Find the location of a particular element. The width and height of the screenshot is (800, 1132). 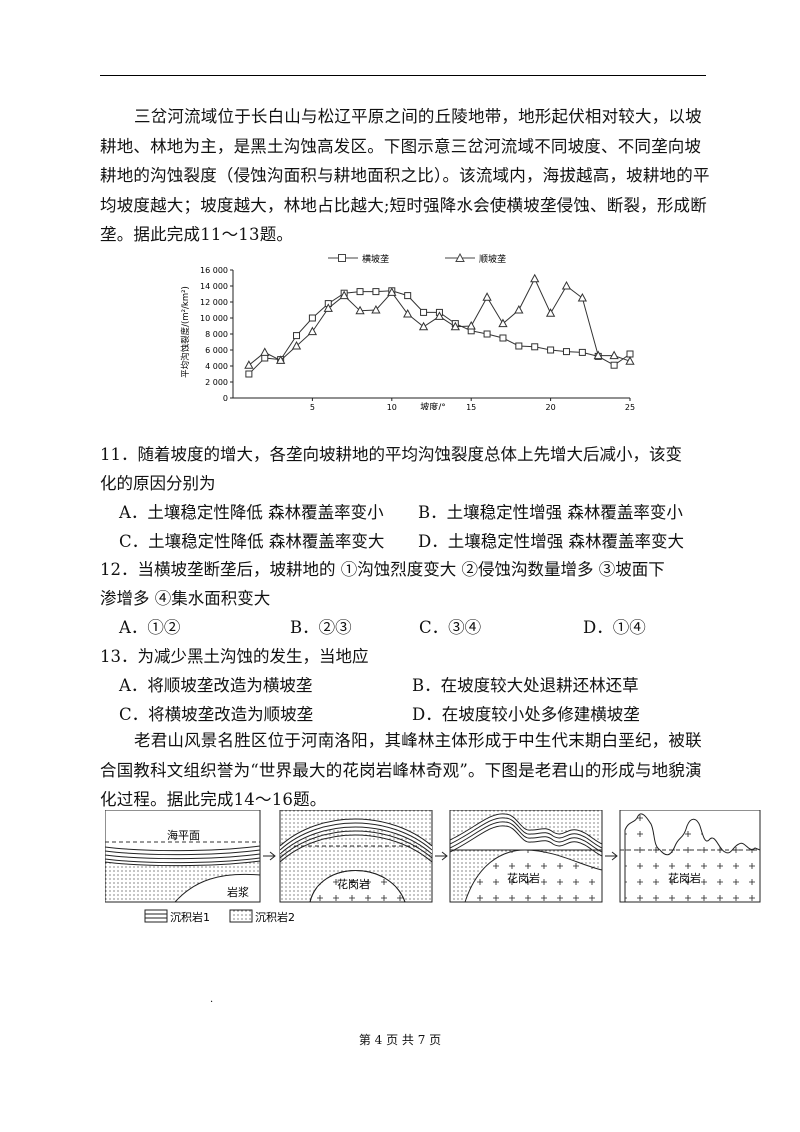

q13-option-c: C．将横坡垄改造为顺坡垄 is located at coordinates (216, 714).